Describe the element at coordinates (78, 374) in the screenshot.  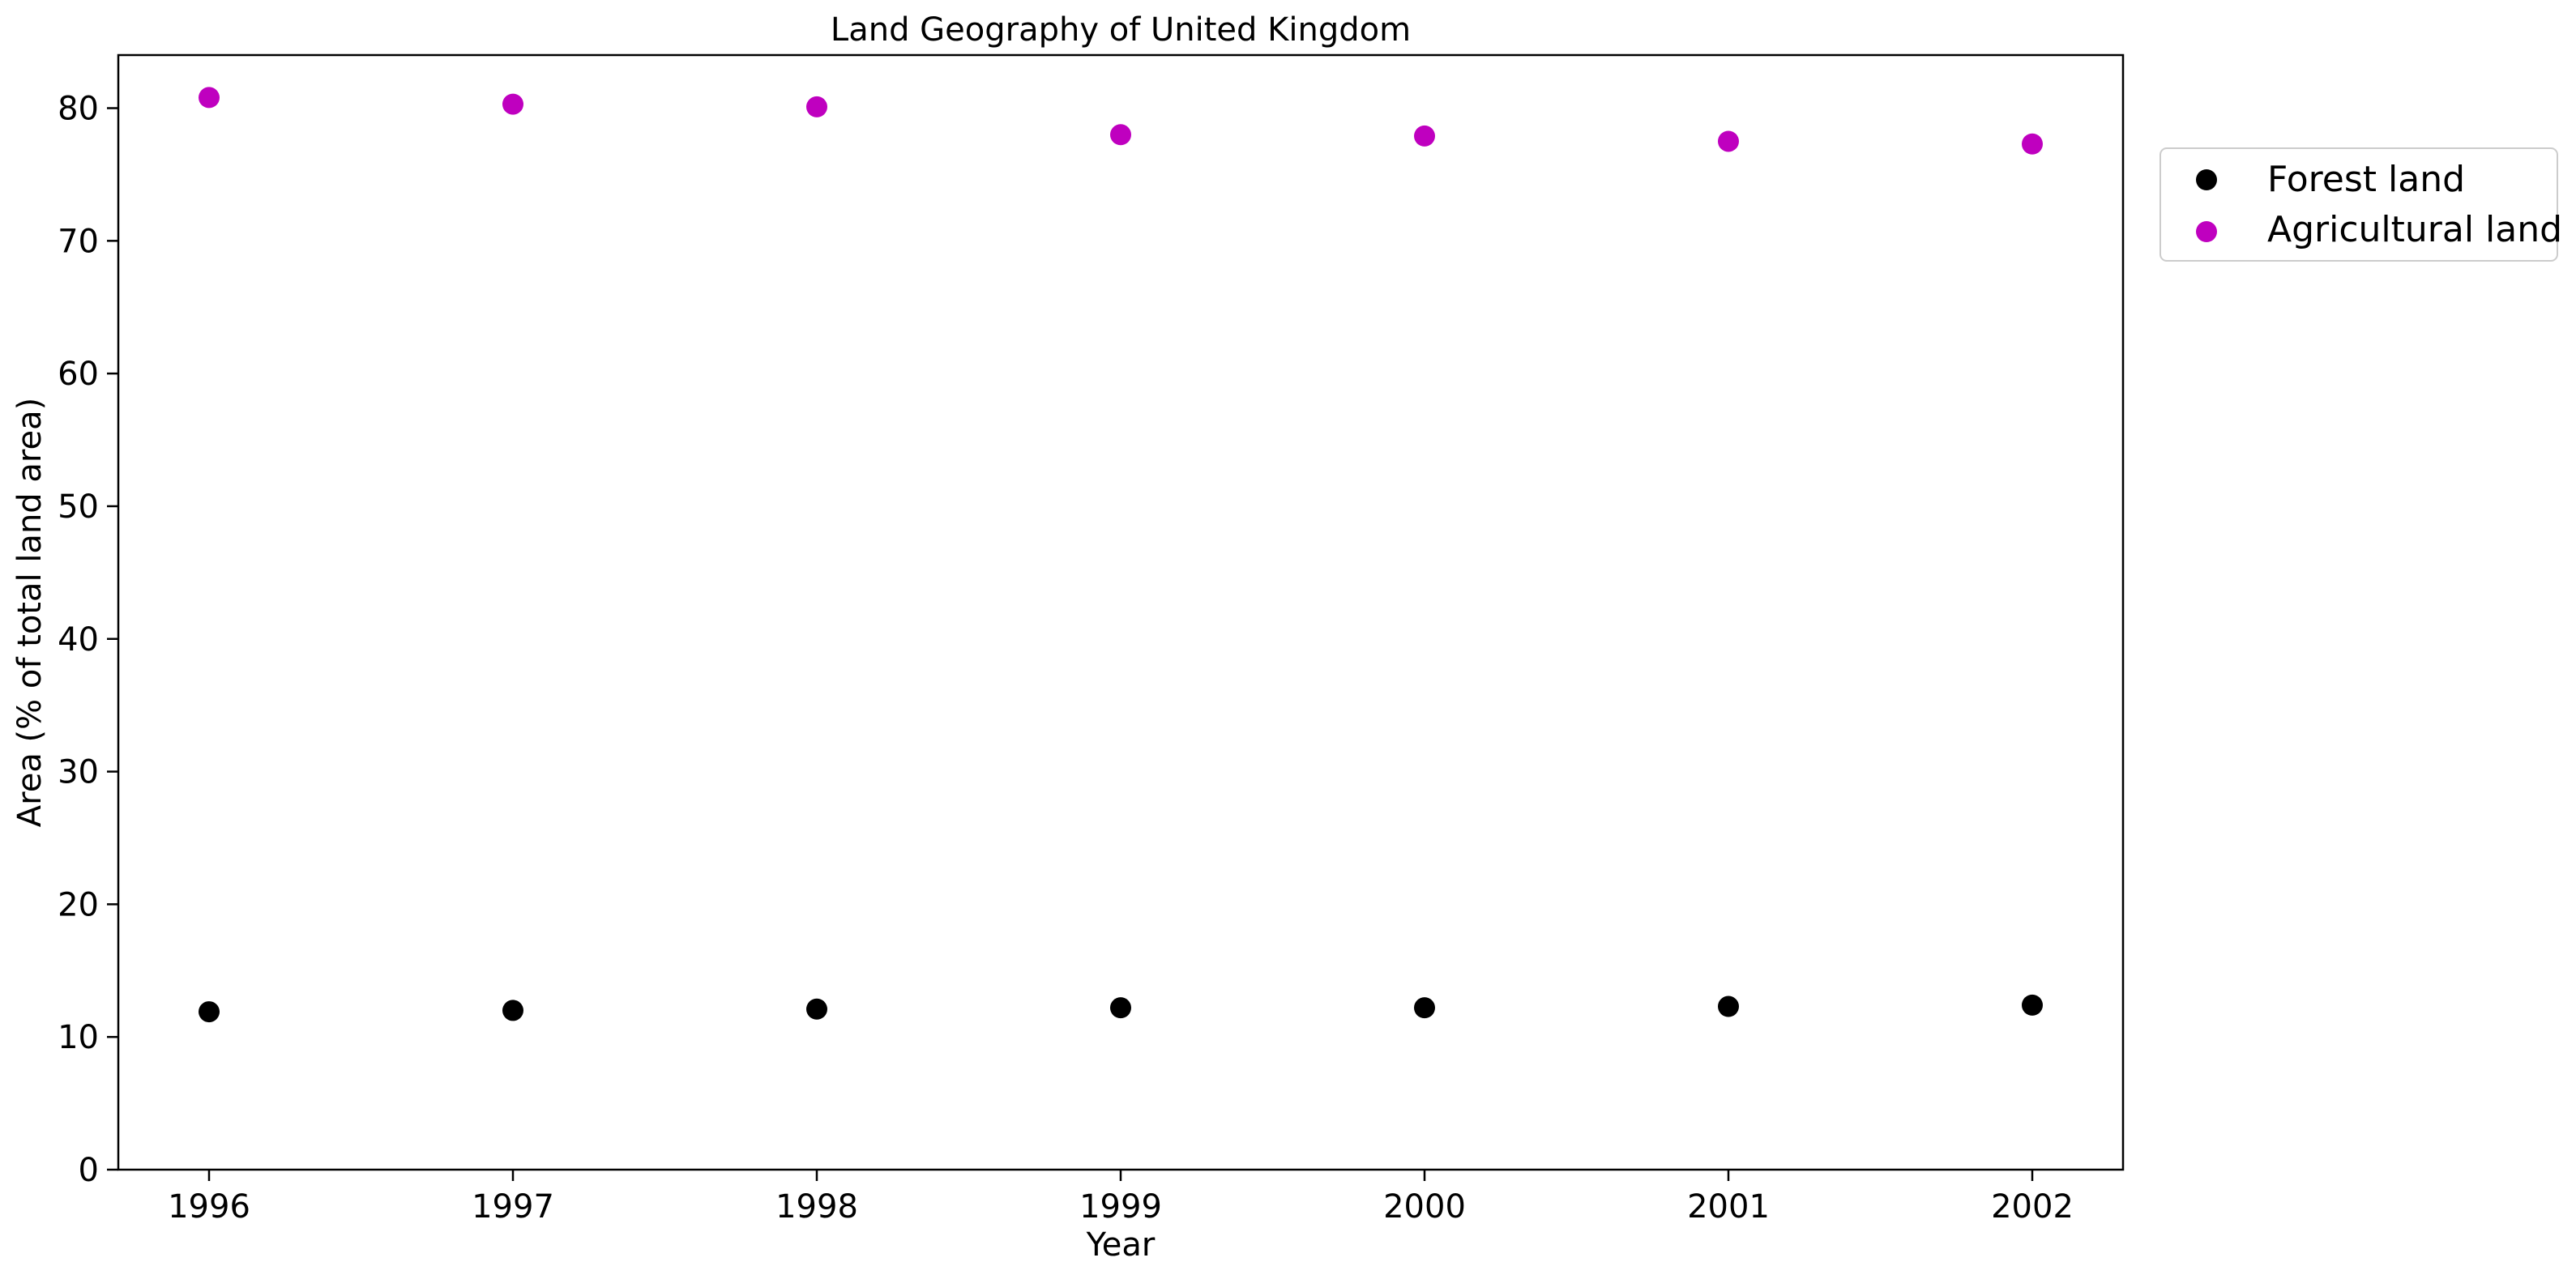
I see `y-tick-label: 60` at that location.